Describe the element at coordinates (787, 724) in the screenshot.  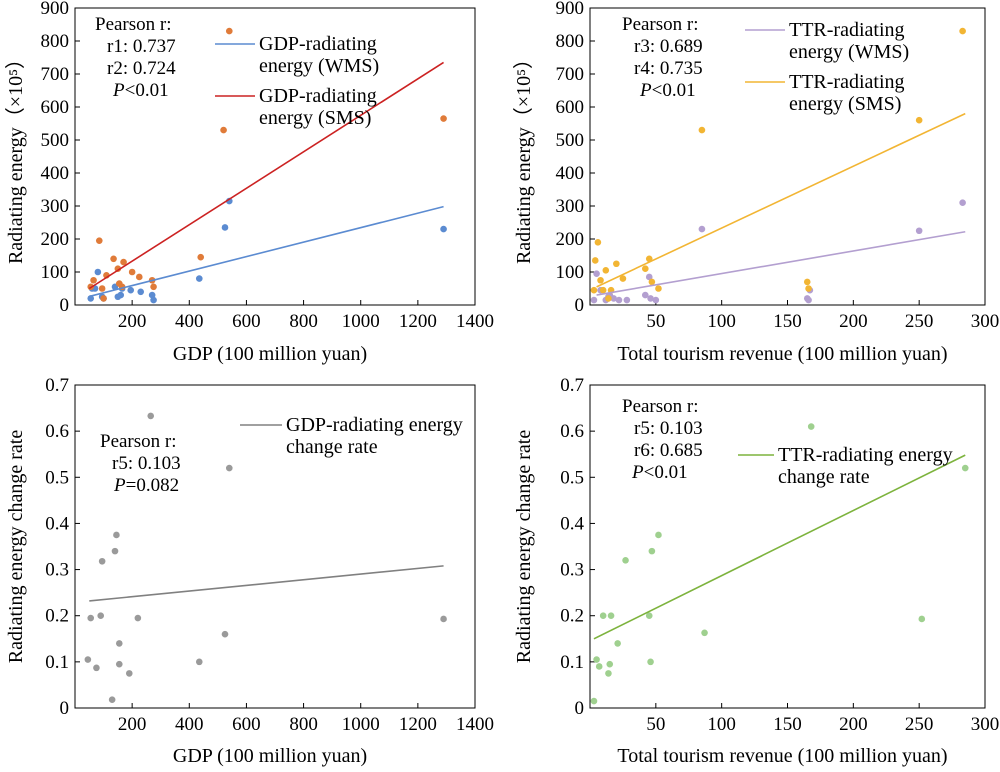
I see `x-tick-label: 150` at that location.